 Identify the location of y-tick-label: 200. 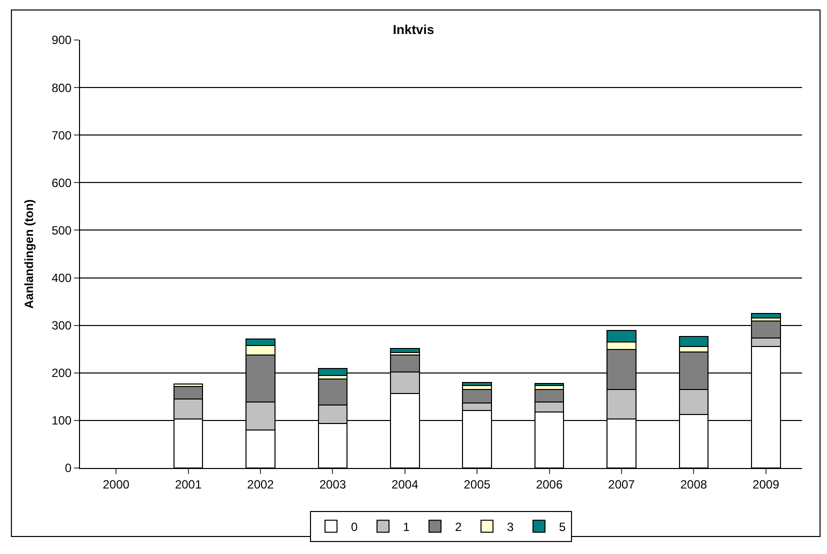
(62, 373).